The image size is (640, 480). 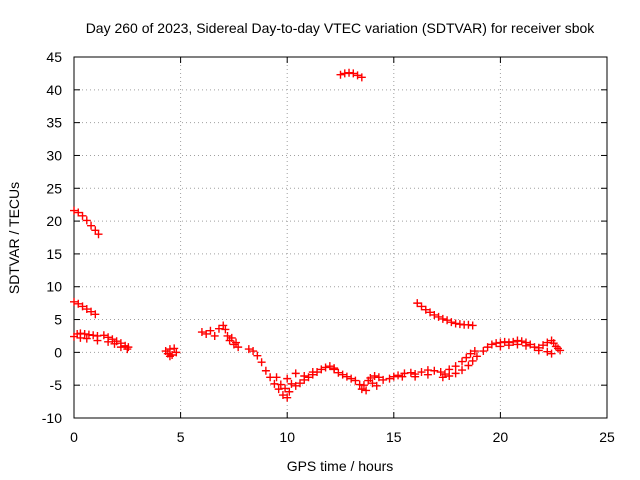 What do you see at coordinates (58, 320) in the screenshot?
I see `y-tick-label: 5` at bounding box center [58, 320].